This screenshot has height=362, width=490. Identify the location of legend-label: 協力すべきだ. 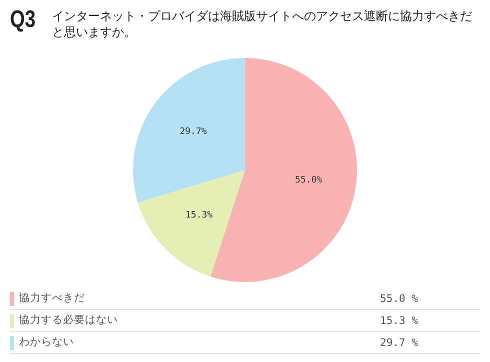
(52, 298).